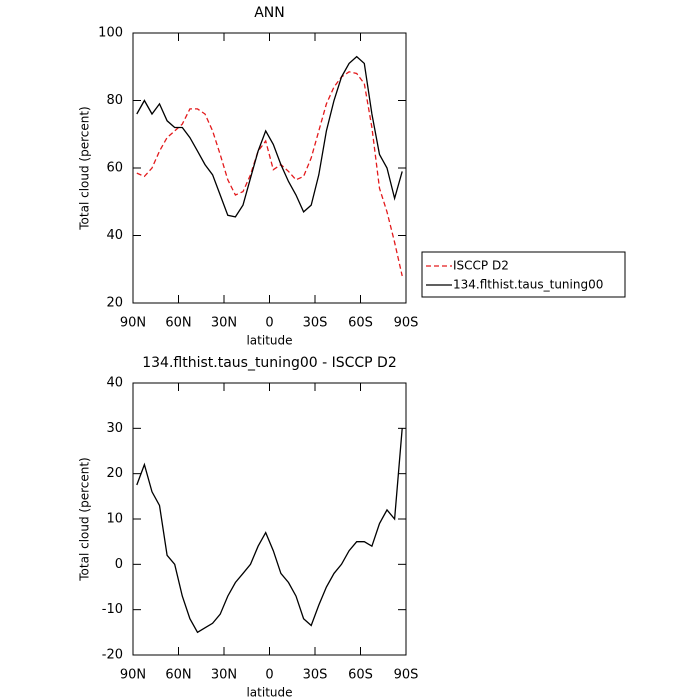  What do you see at coordinates (114, 428) in the screenshot?
I see `y-tick-label: 30` at bounding box center [114, 428].